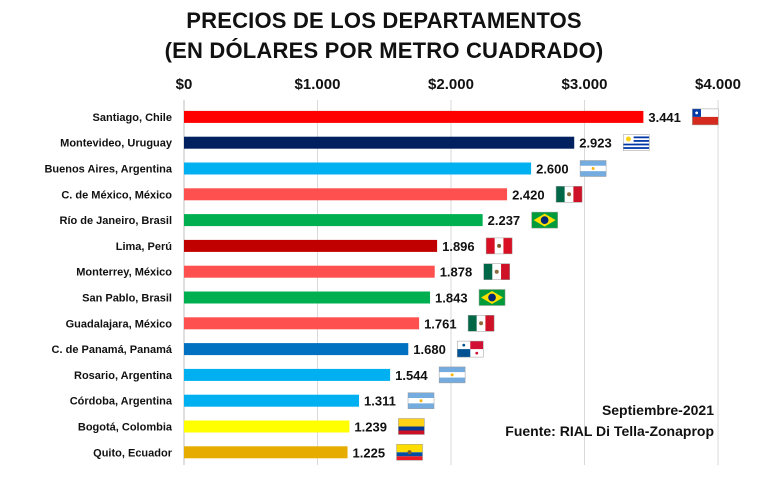 This screenshot has height=502, width=768. Describe the element at coordinates (664, 117) in the screenshot. I see `value-label: 3.441` at that location.